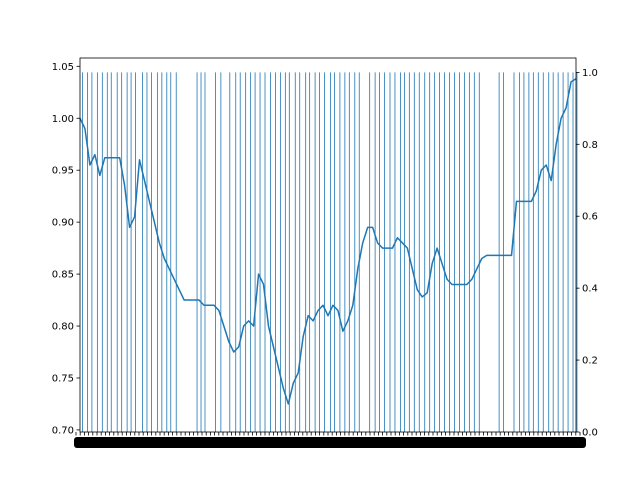 The width and height of the screenshot is (640, 484). Describe the element at coordinates (63, 327) in the screenshot. I see `left-tick-label-2: 0.80` at that location.